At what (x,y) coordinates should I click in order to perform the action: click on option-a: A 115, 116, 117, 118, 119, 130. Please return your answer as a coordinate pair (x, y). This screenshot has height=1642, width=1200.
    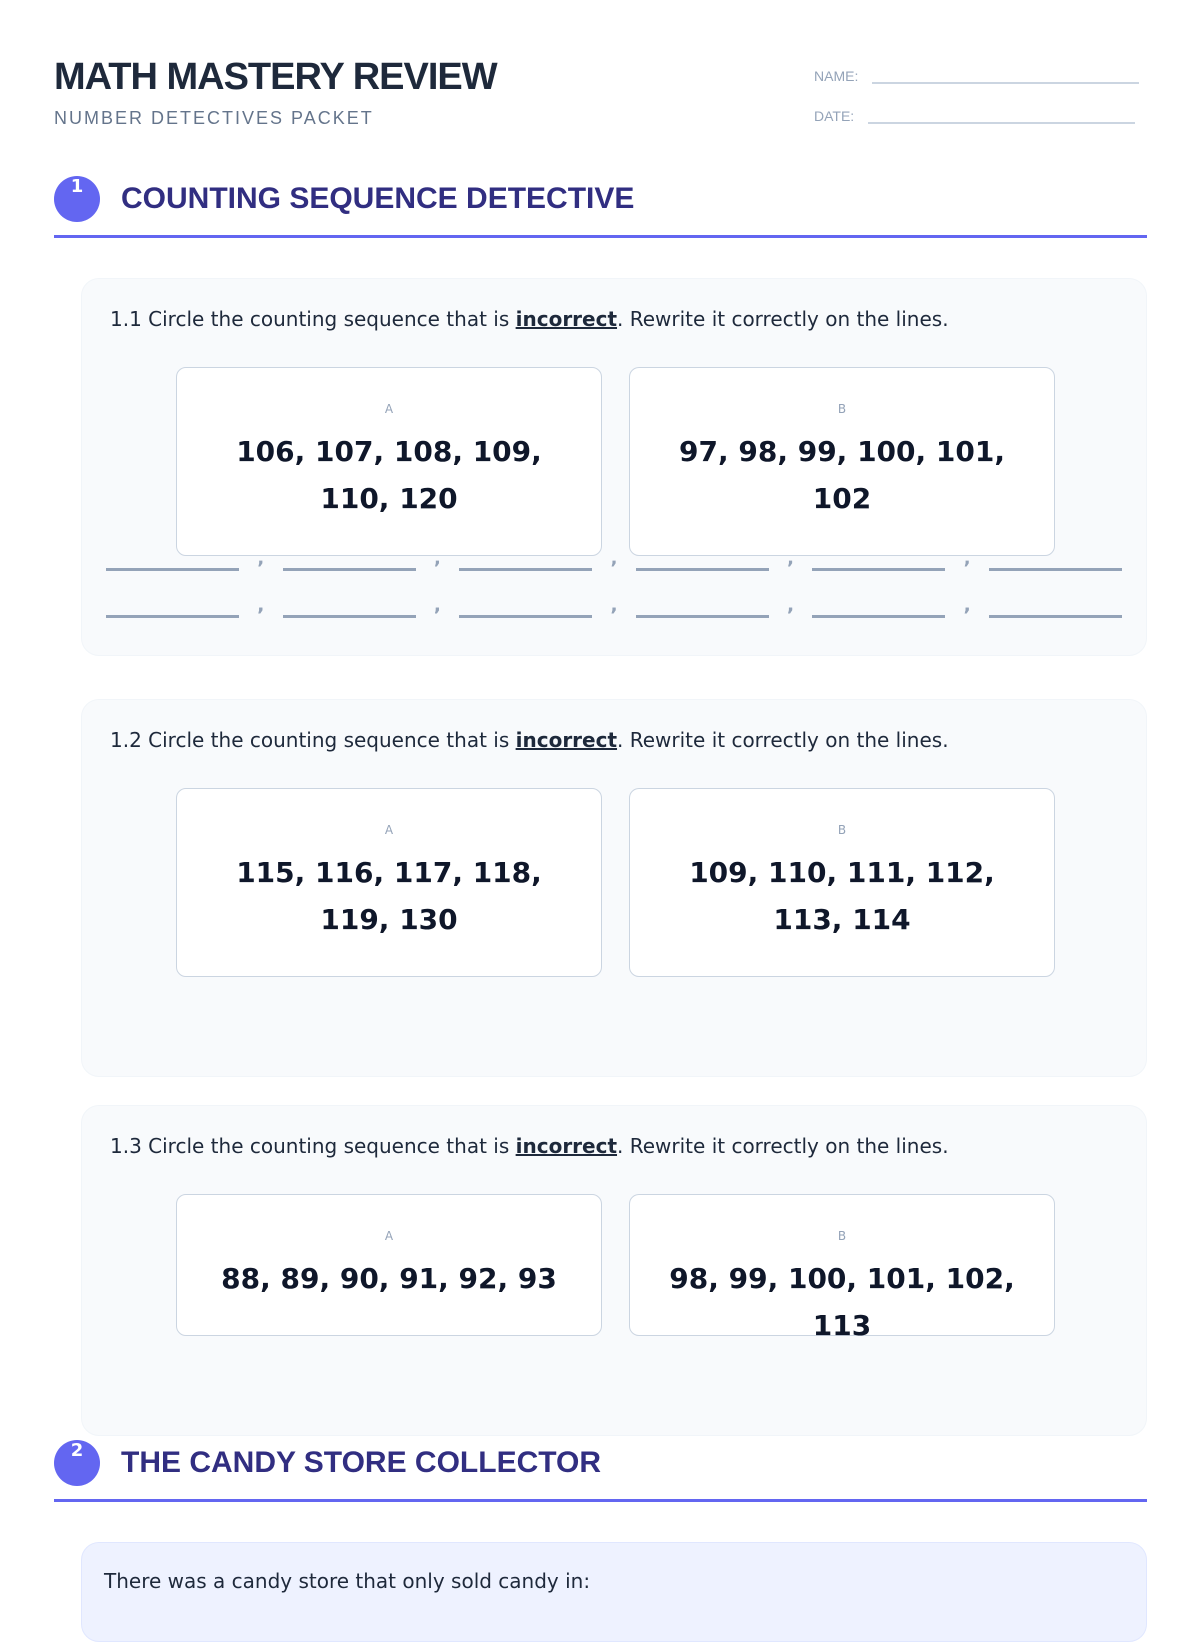
    Looking at the image, I should click on (389, 882).